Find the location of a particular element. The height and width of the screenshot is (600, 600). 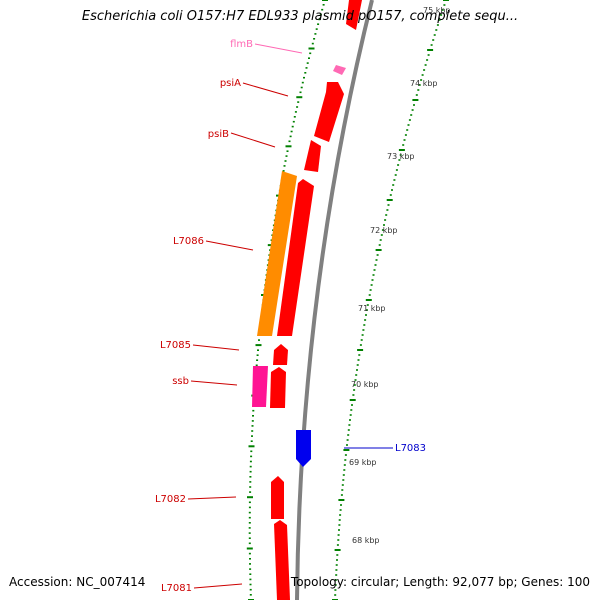

scale-label-75kbp: 75 kbp is located at coordinates (437, 10).